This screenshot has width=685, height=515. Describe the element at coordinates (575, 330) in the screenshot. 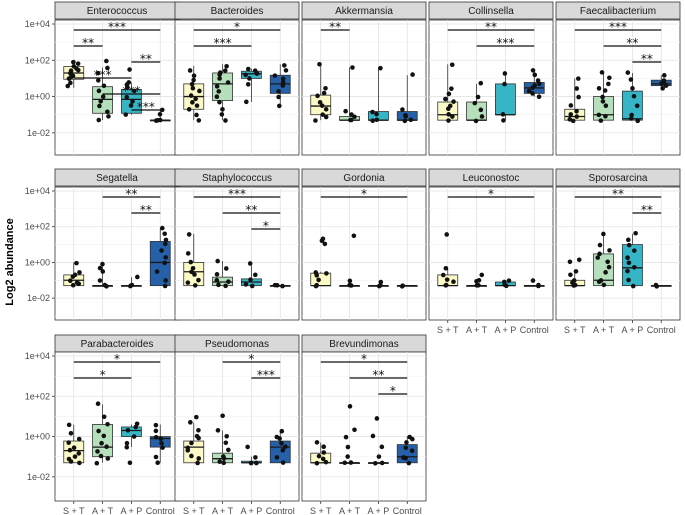

I see `x-tick-label: S + T` at that location.